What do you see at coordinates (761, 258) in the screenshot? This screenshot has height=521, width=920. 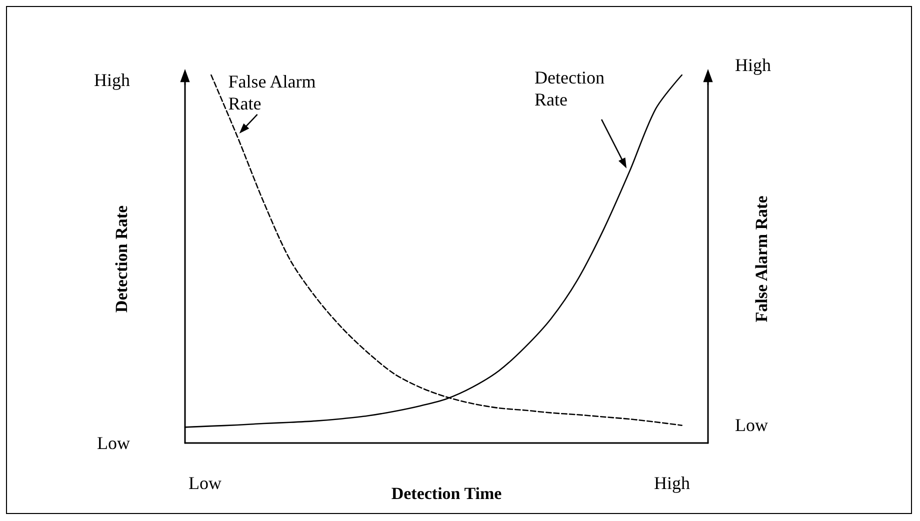 I see `y2-axis-title: False Alarm Rate` at bounding box center [761, 258].